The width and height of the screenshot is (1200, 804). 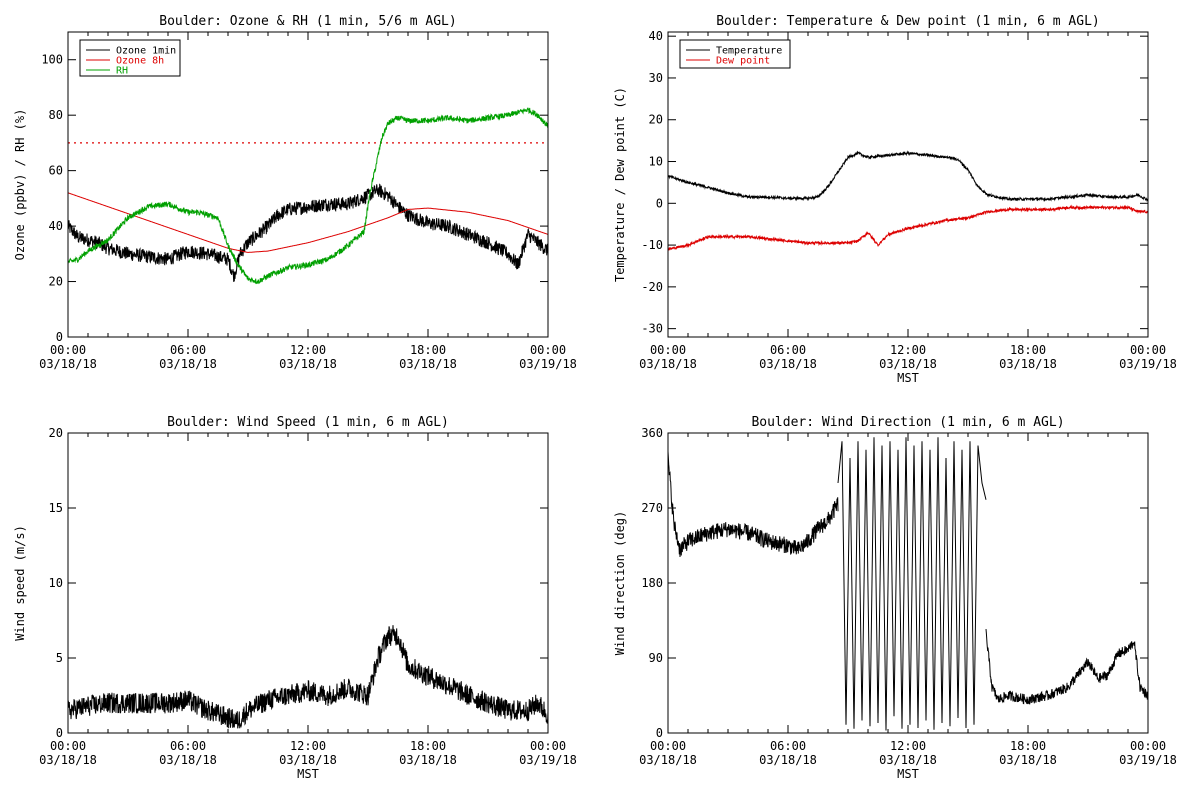 What do you see at coordinates (56, 508) in the screenshot?
I see `y-tick-label: 15` at bounding box center [56, 508].